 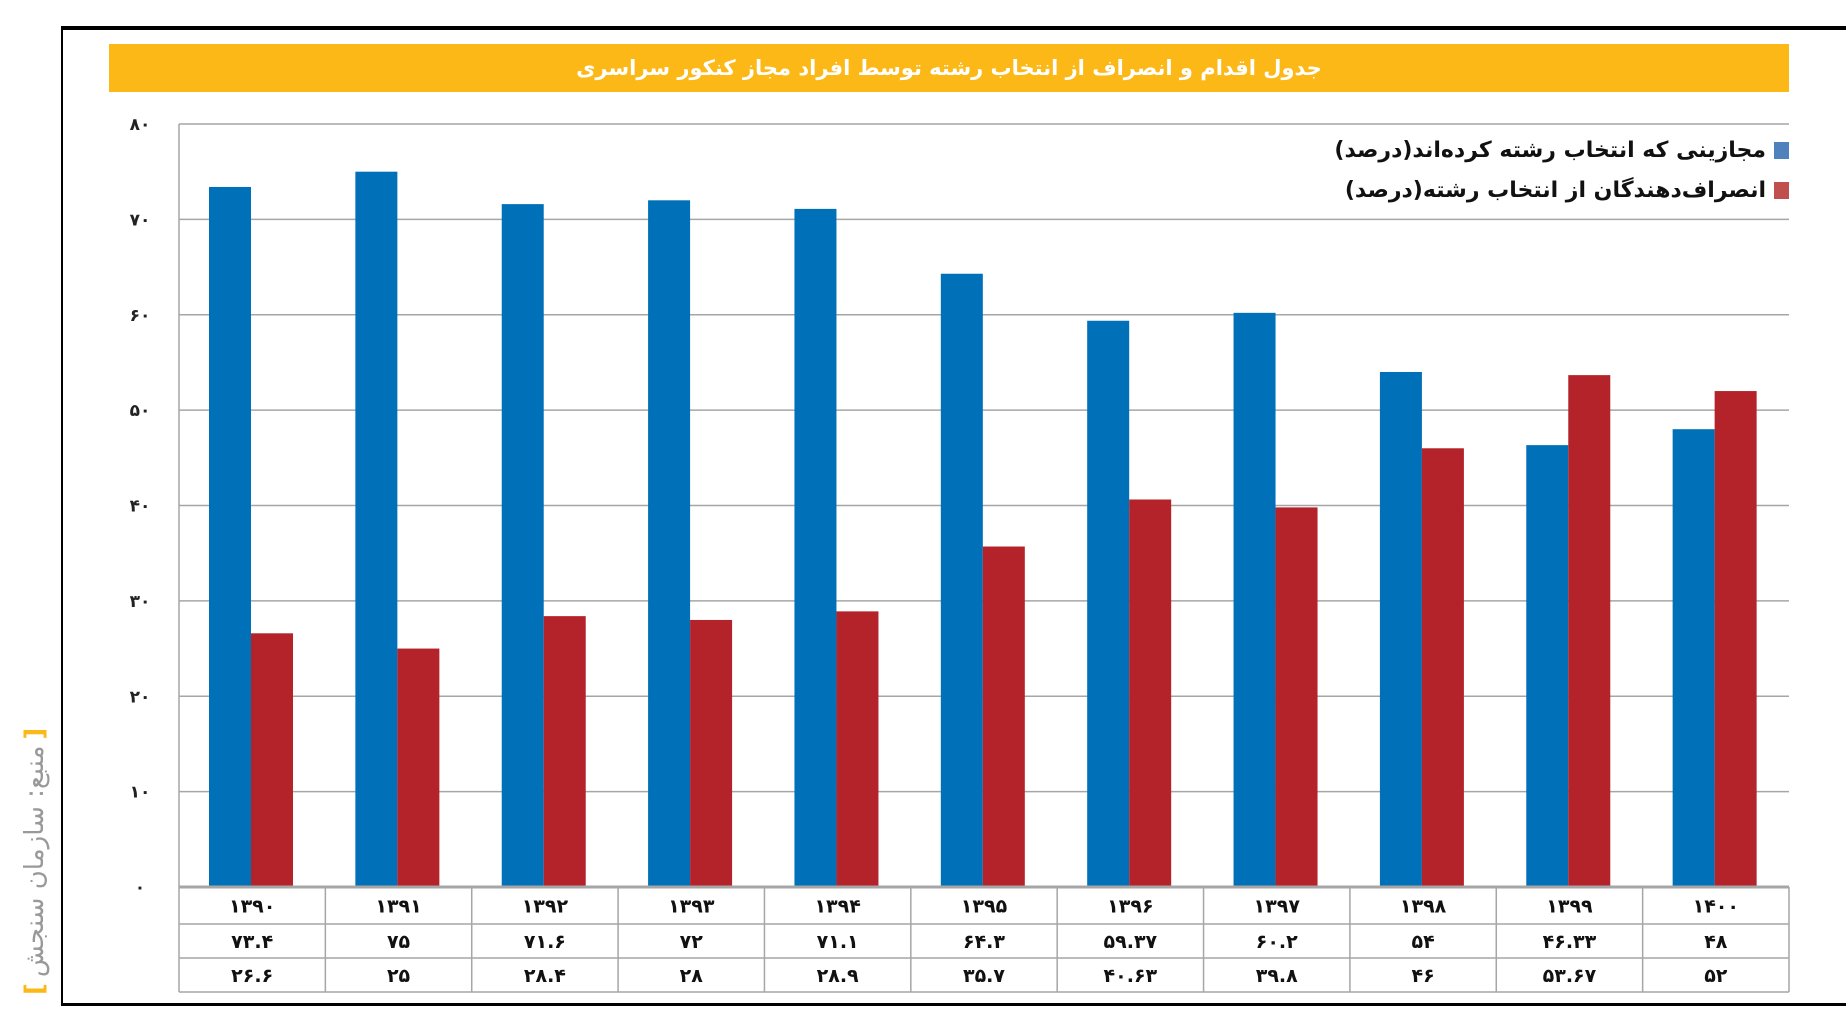 I want to click on y-tick-label: ۷۰, so click(x=140, y=220).